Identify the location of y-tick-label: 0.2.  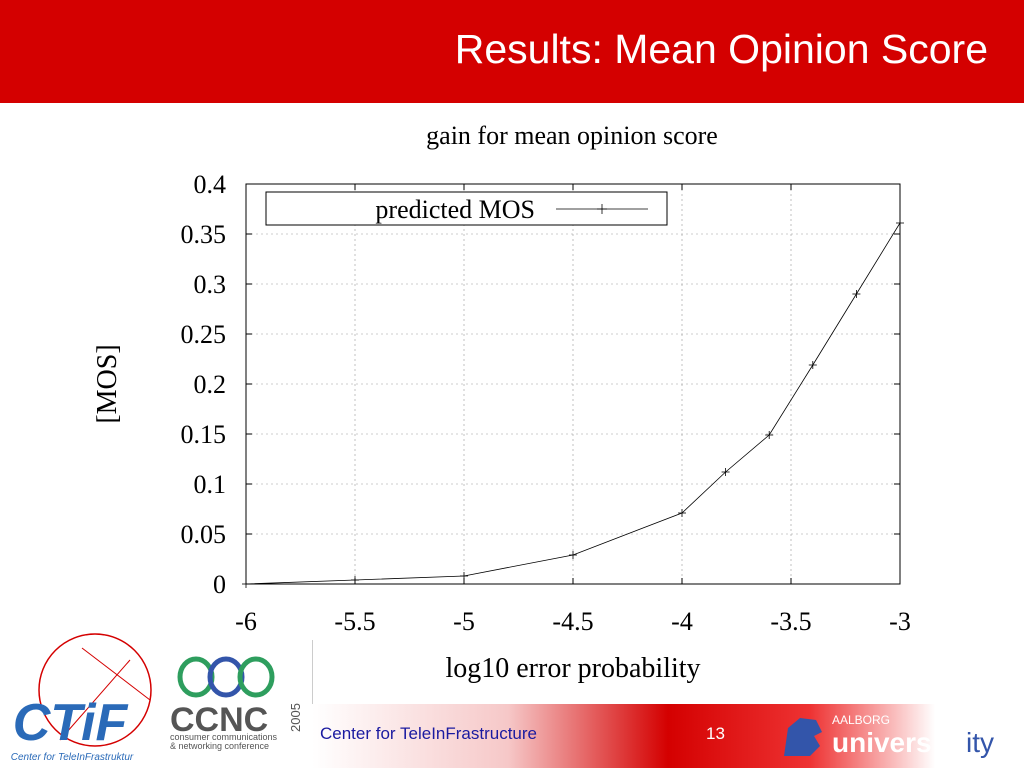
(210, 384).